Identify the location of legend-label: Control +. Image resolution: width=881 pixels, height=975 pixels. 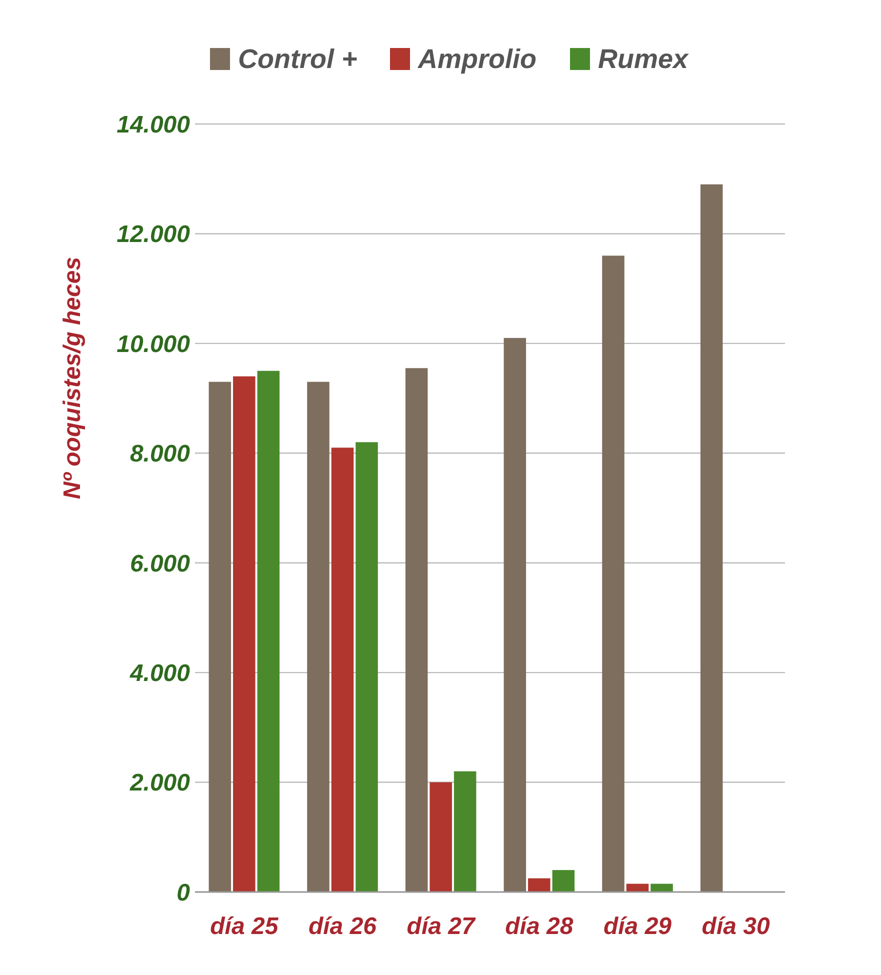
(298, 59).